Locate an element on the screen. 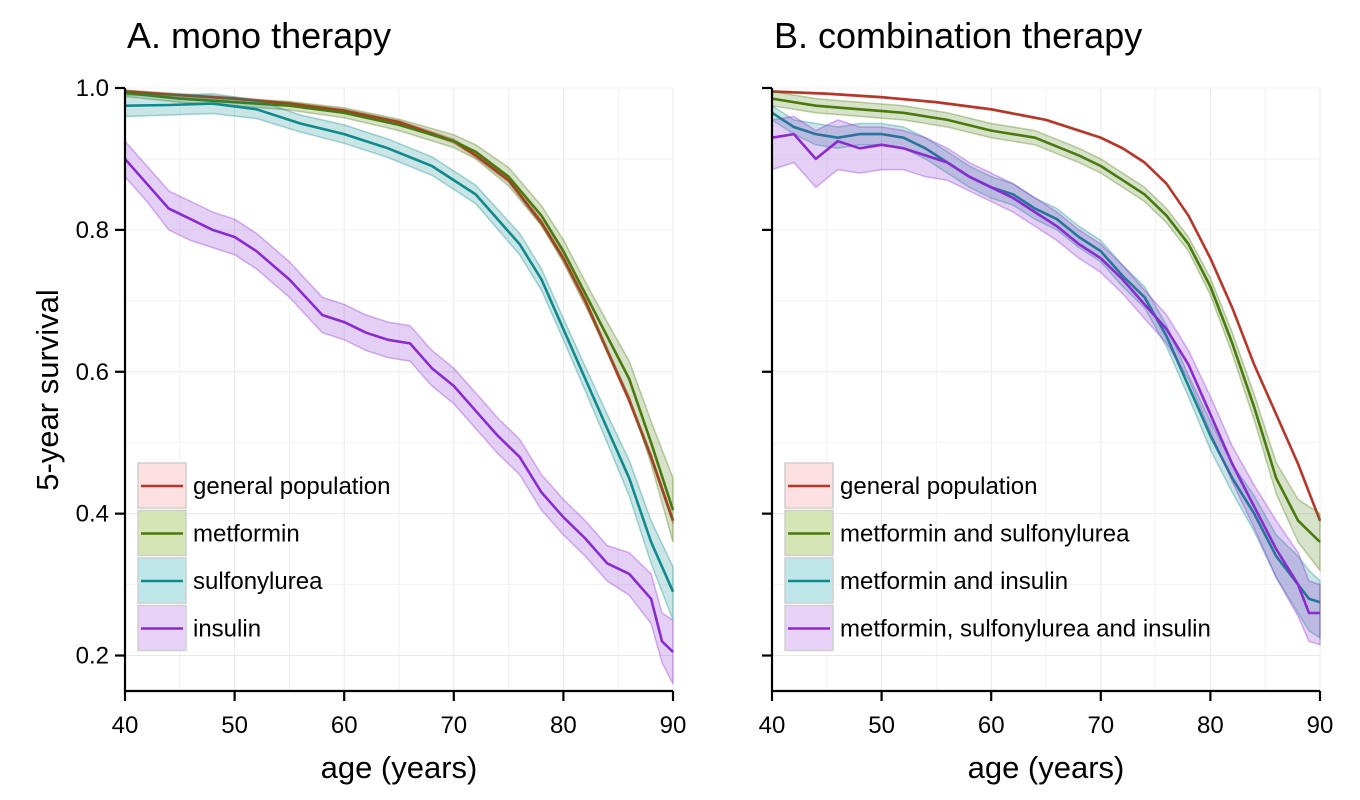 This screenshot has width=1360, height=800. legend-item: insulin is located at coordinates (199, 628).